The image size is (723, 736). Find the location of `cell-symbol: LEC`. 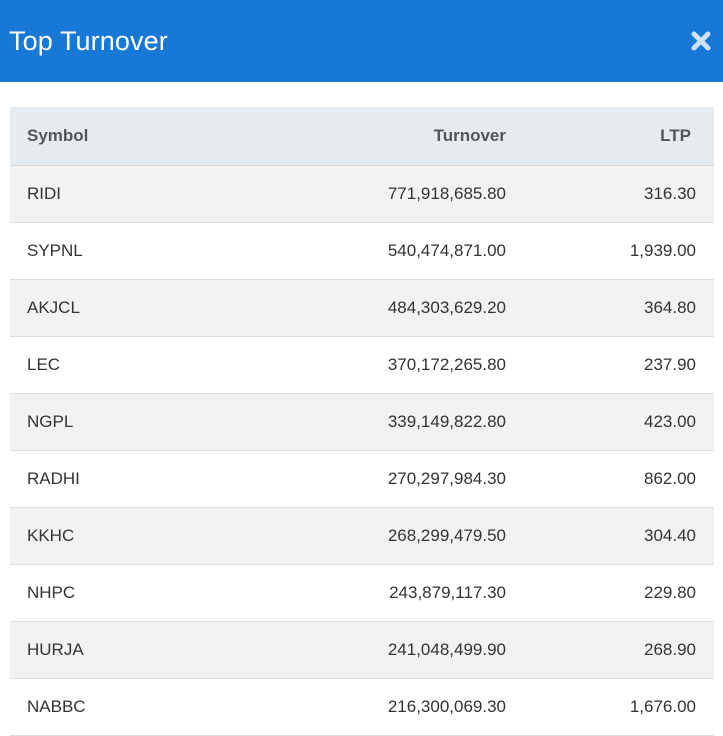

cell-symbol: LEC is located at coordinates (44, 364).